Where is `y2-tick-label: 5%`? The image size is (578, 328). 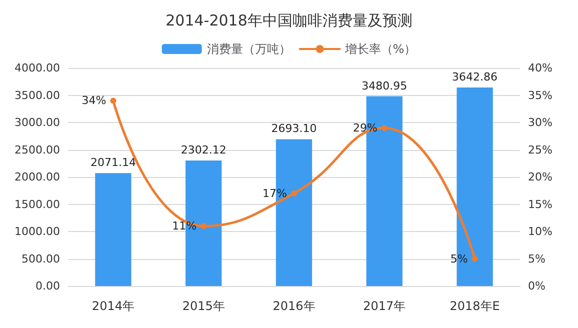
y2-tick-label: 5% is located at coordinates (537, 259).